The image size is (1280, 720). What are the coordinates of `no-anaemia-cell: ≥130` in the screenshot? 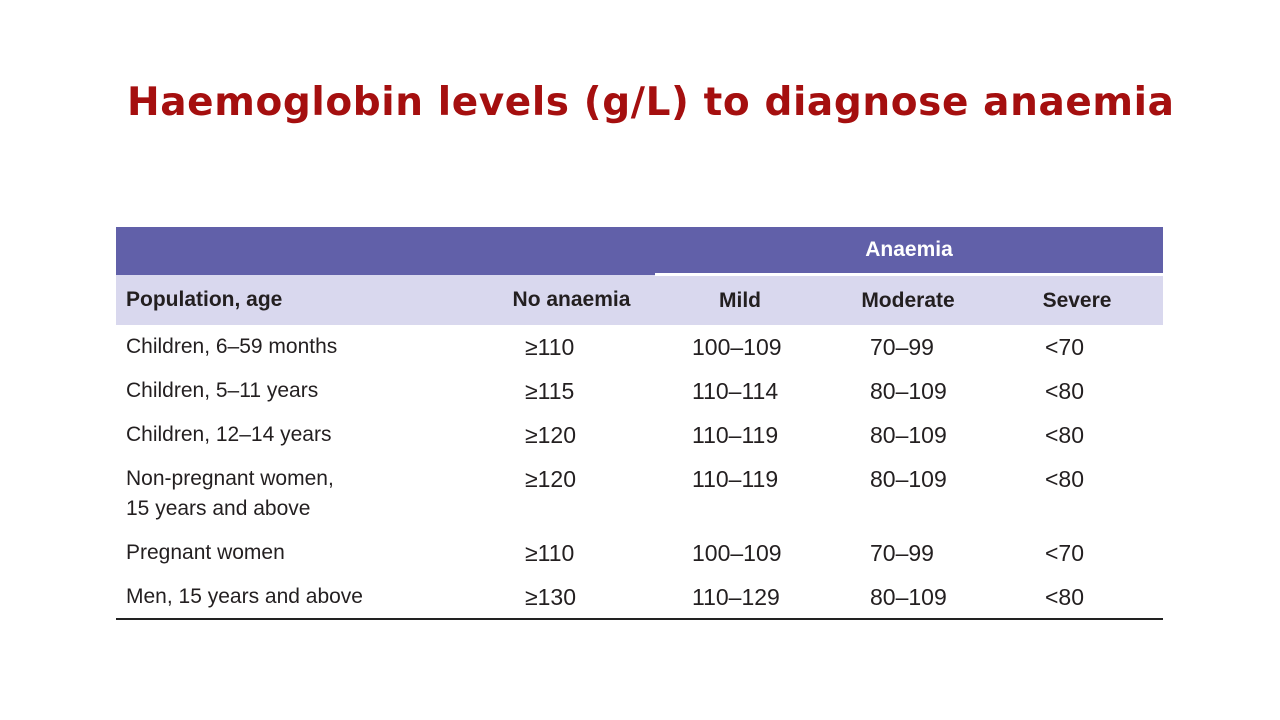 It's located at (550, 597).